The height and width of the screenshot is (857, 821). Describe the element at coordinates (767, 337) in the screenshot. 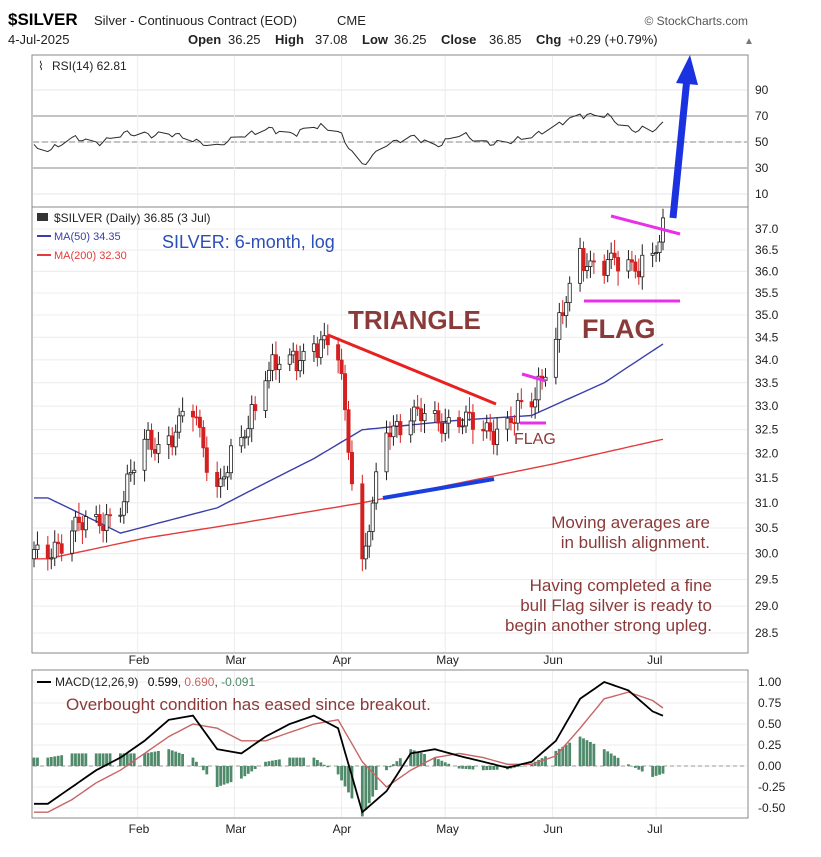

I see `price-tick-label: 34.5` at that location.